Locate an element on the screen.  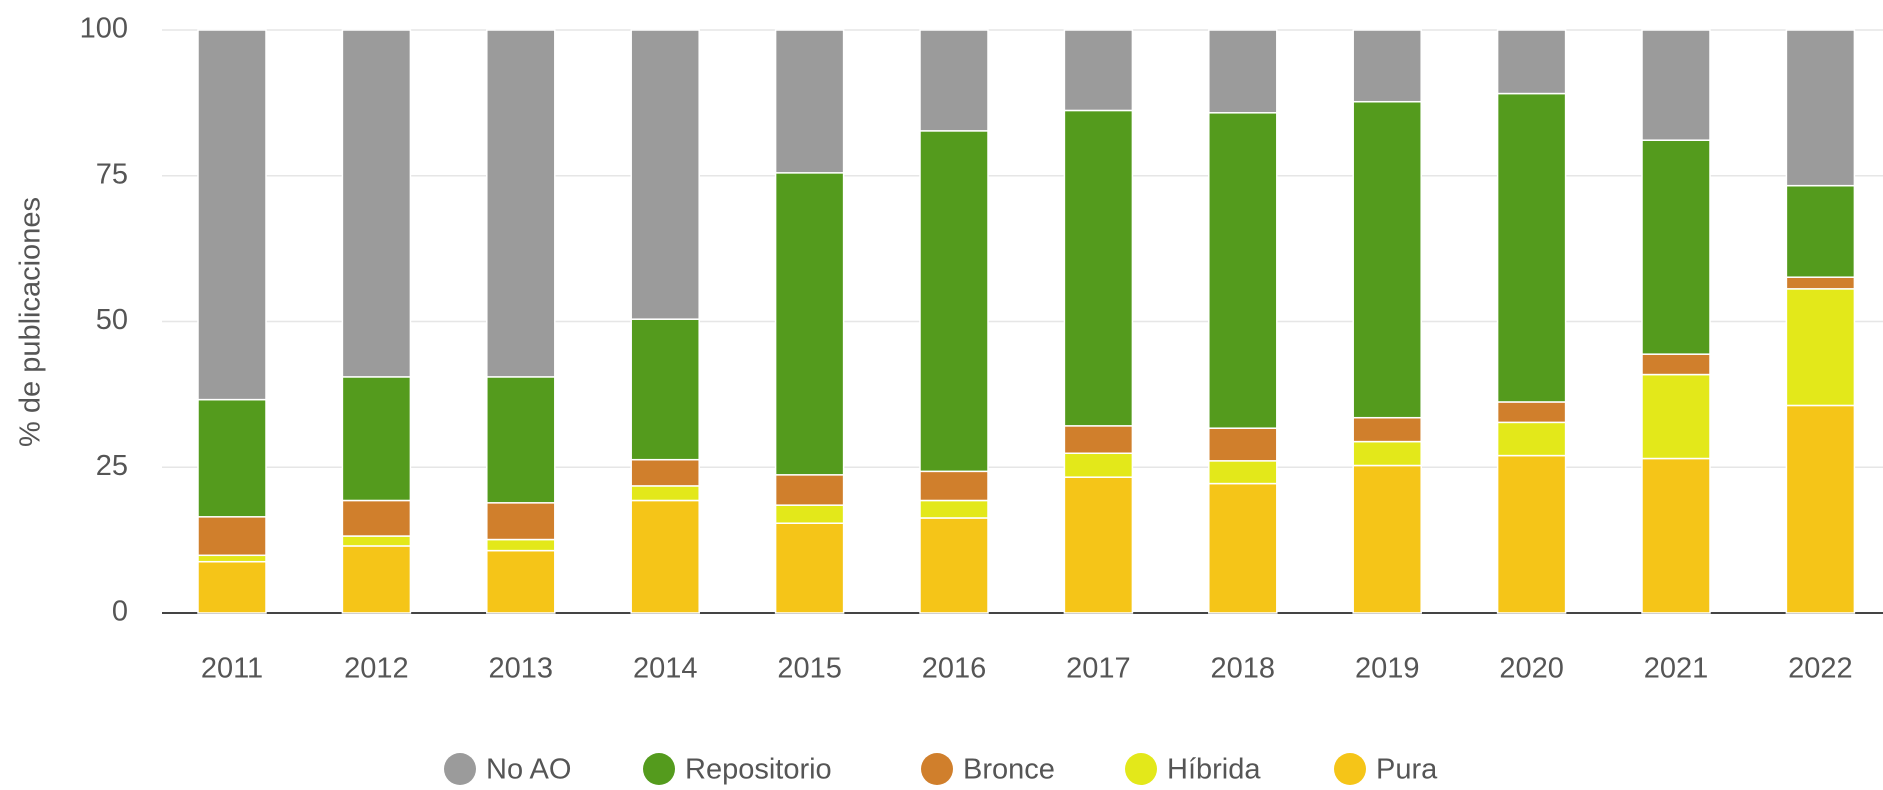
x-tick-label: 2020 is located at coordinates (1531, 669).